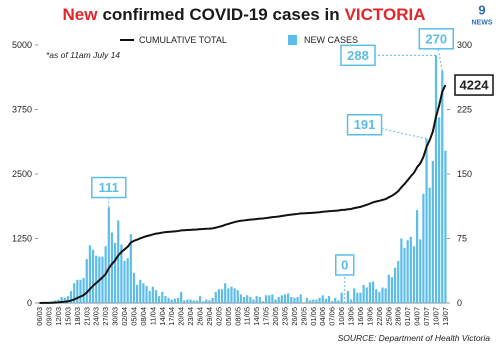 The width and height of the screenshot is (500, 345). Describe the element at coordinates (96, 316) in the screenshot. I see `x-tick-label: 24/03` at that location.